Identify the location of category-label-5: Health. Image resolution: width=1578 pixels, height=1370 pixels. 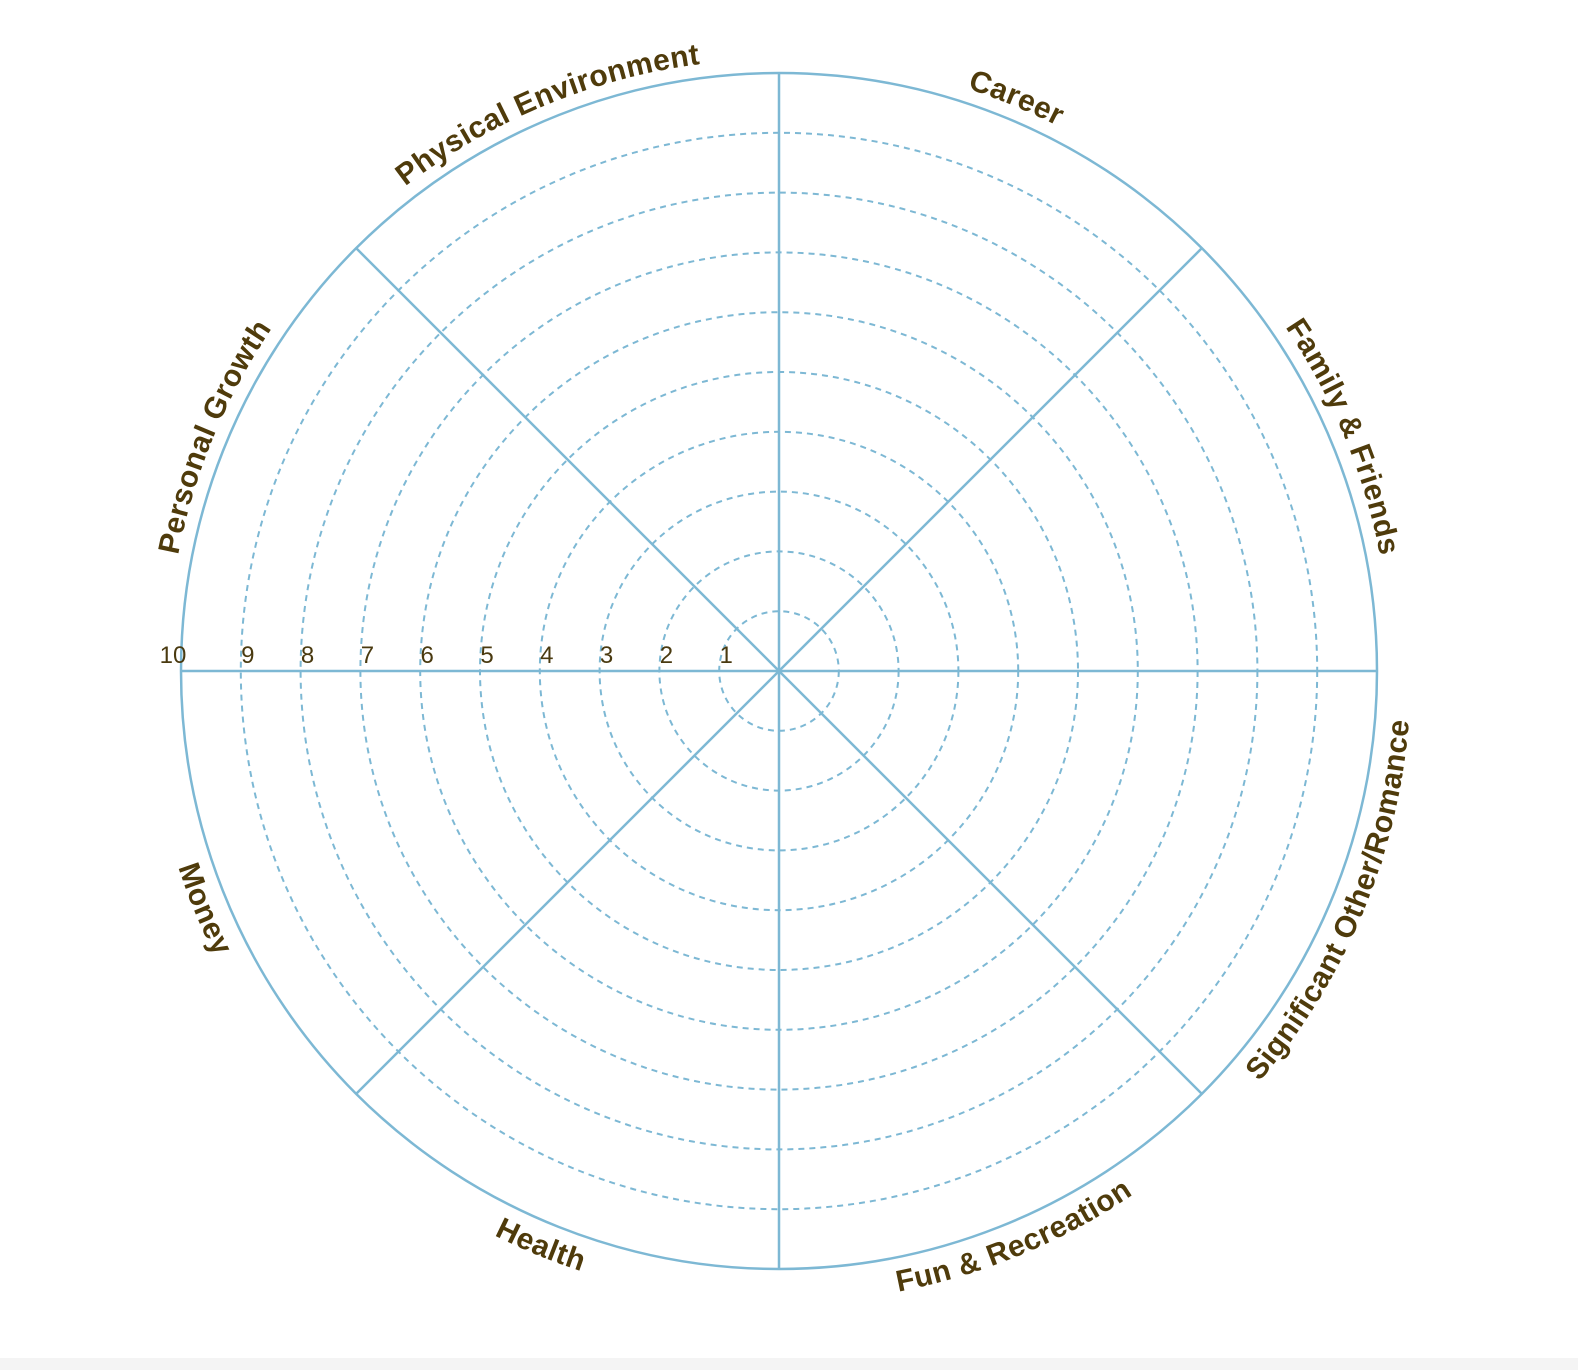
(540, 1245).